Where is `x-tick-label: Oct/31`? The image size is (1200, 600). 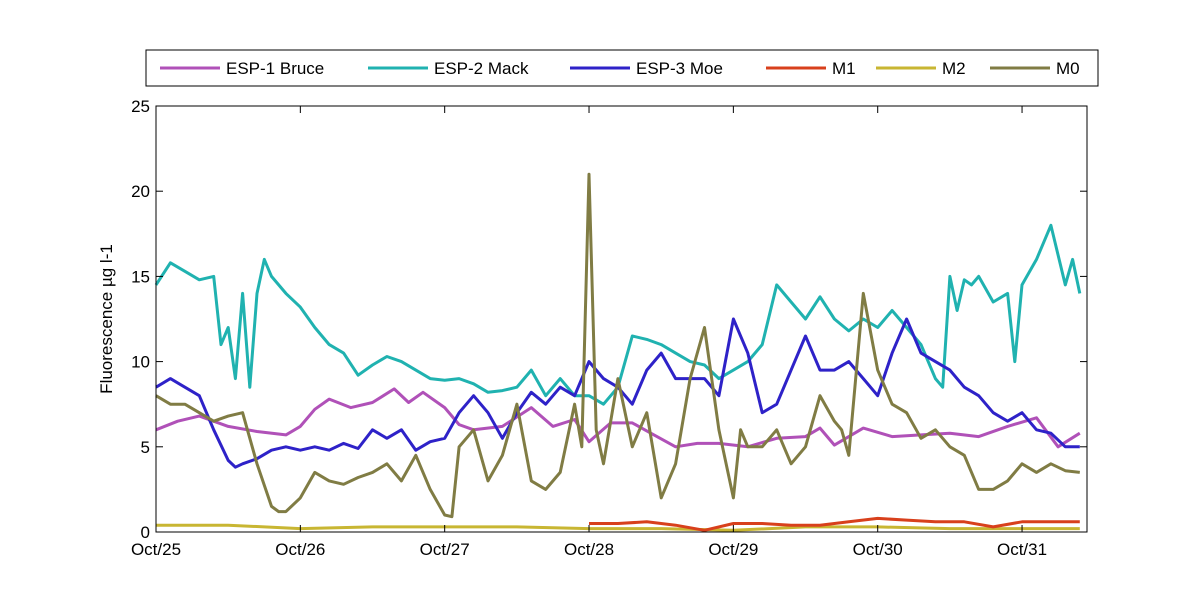 x-tick-label: Oct/31 is located at coordinates (1022, 549).